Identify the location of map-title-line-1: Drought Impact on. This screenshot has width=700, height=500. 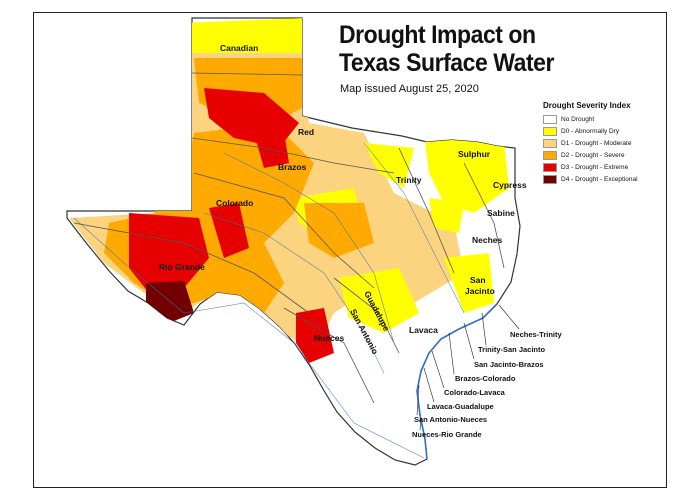
(437, 35).